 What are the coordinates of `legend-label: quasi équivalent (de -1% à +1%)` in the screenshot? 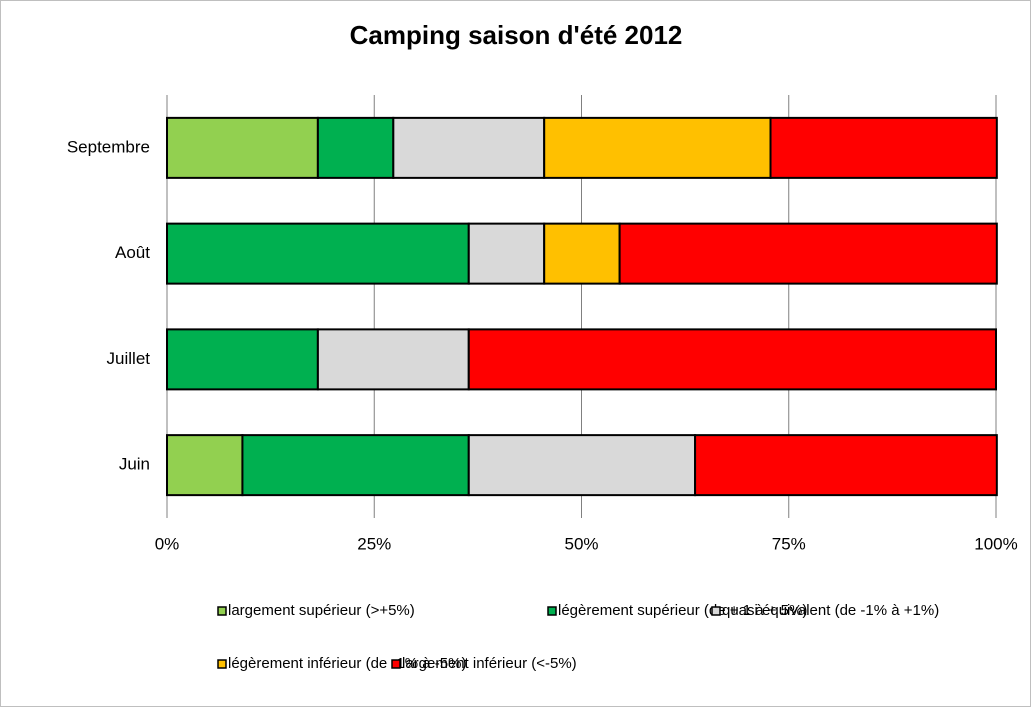 It's located at (830, 610).